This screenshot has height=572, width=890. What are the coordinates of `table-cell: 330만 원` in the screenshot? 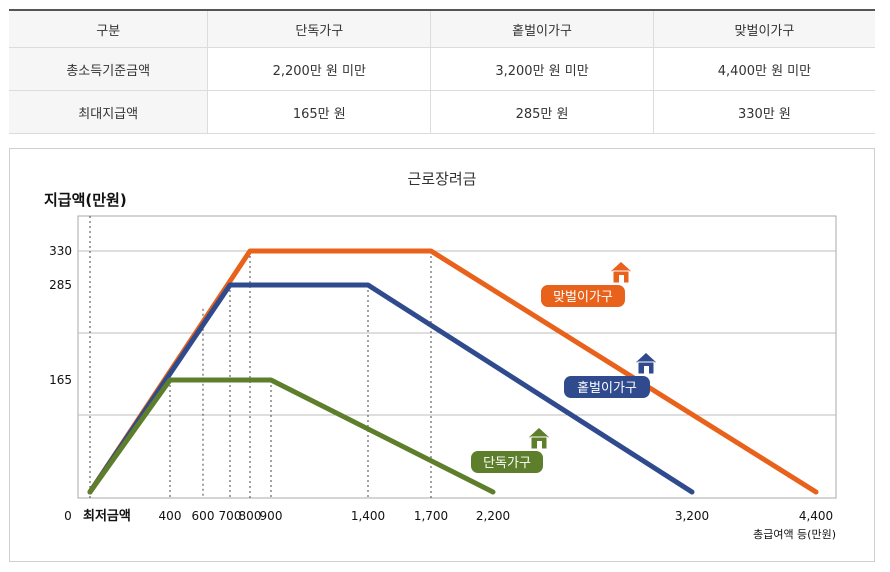 It's located at (764, 112).